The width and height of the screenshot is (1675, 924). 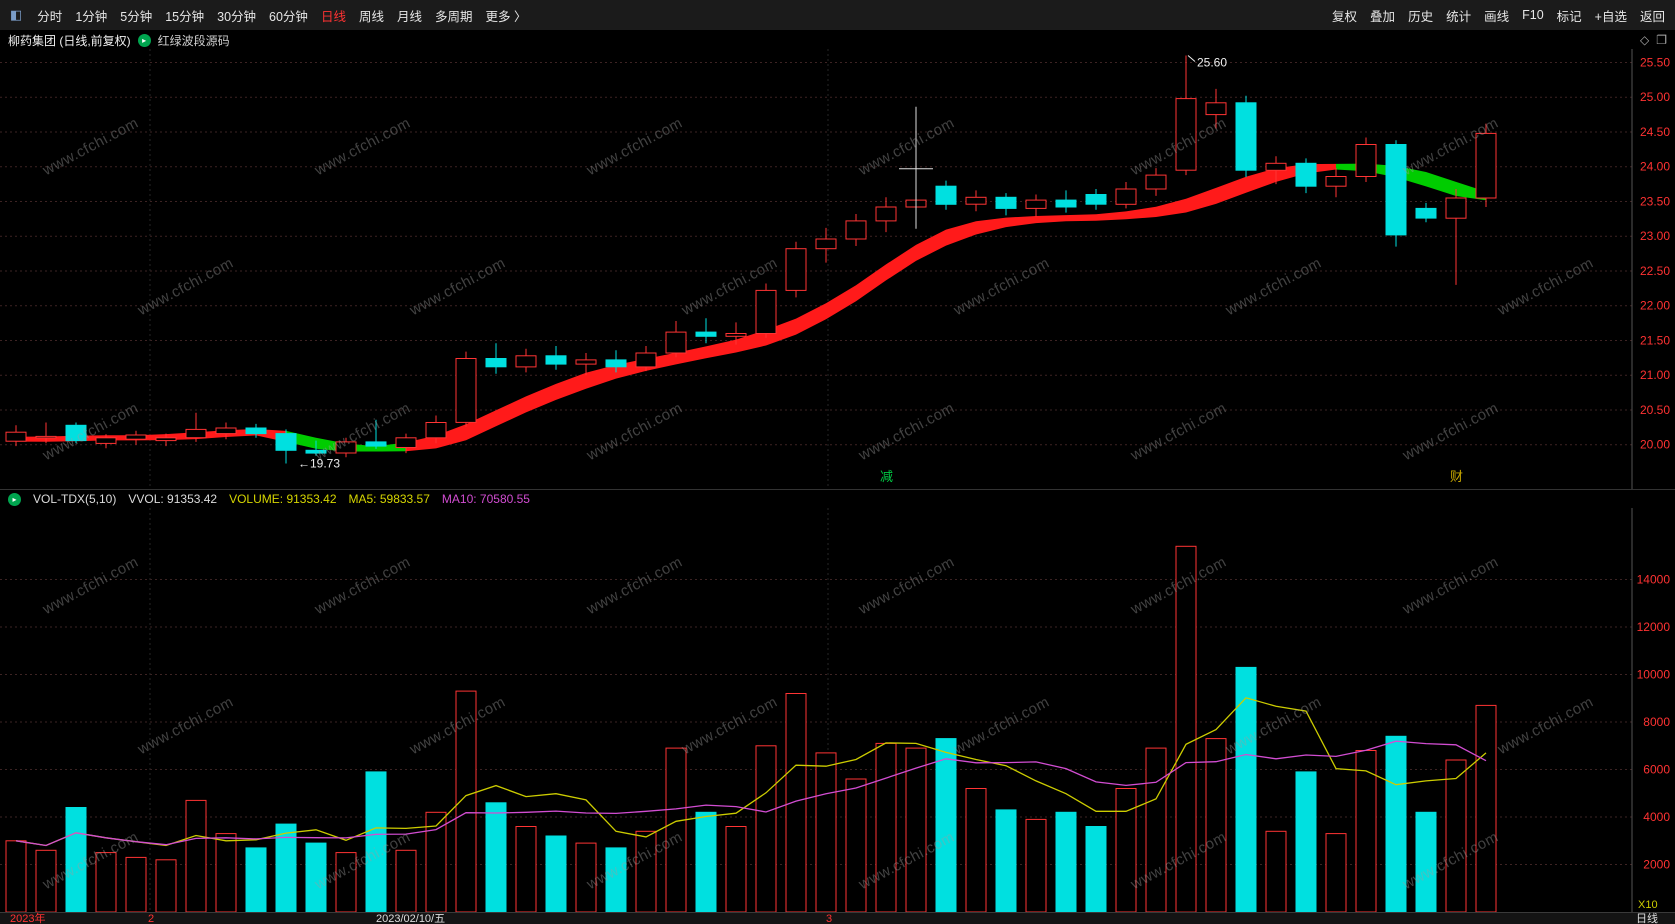 What do you see at coordinates (1212, 63) in the screenshot?
I see `svg-text: 25.60` at bounding box center [1212, 63].